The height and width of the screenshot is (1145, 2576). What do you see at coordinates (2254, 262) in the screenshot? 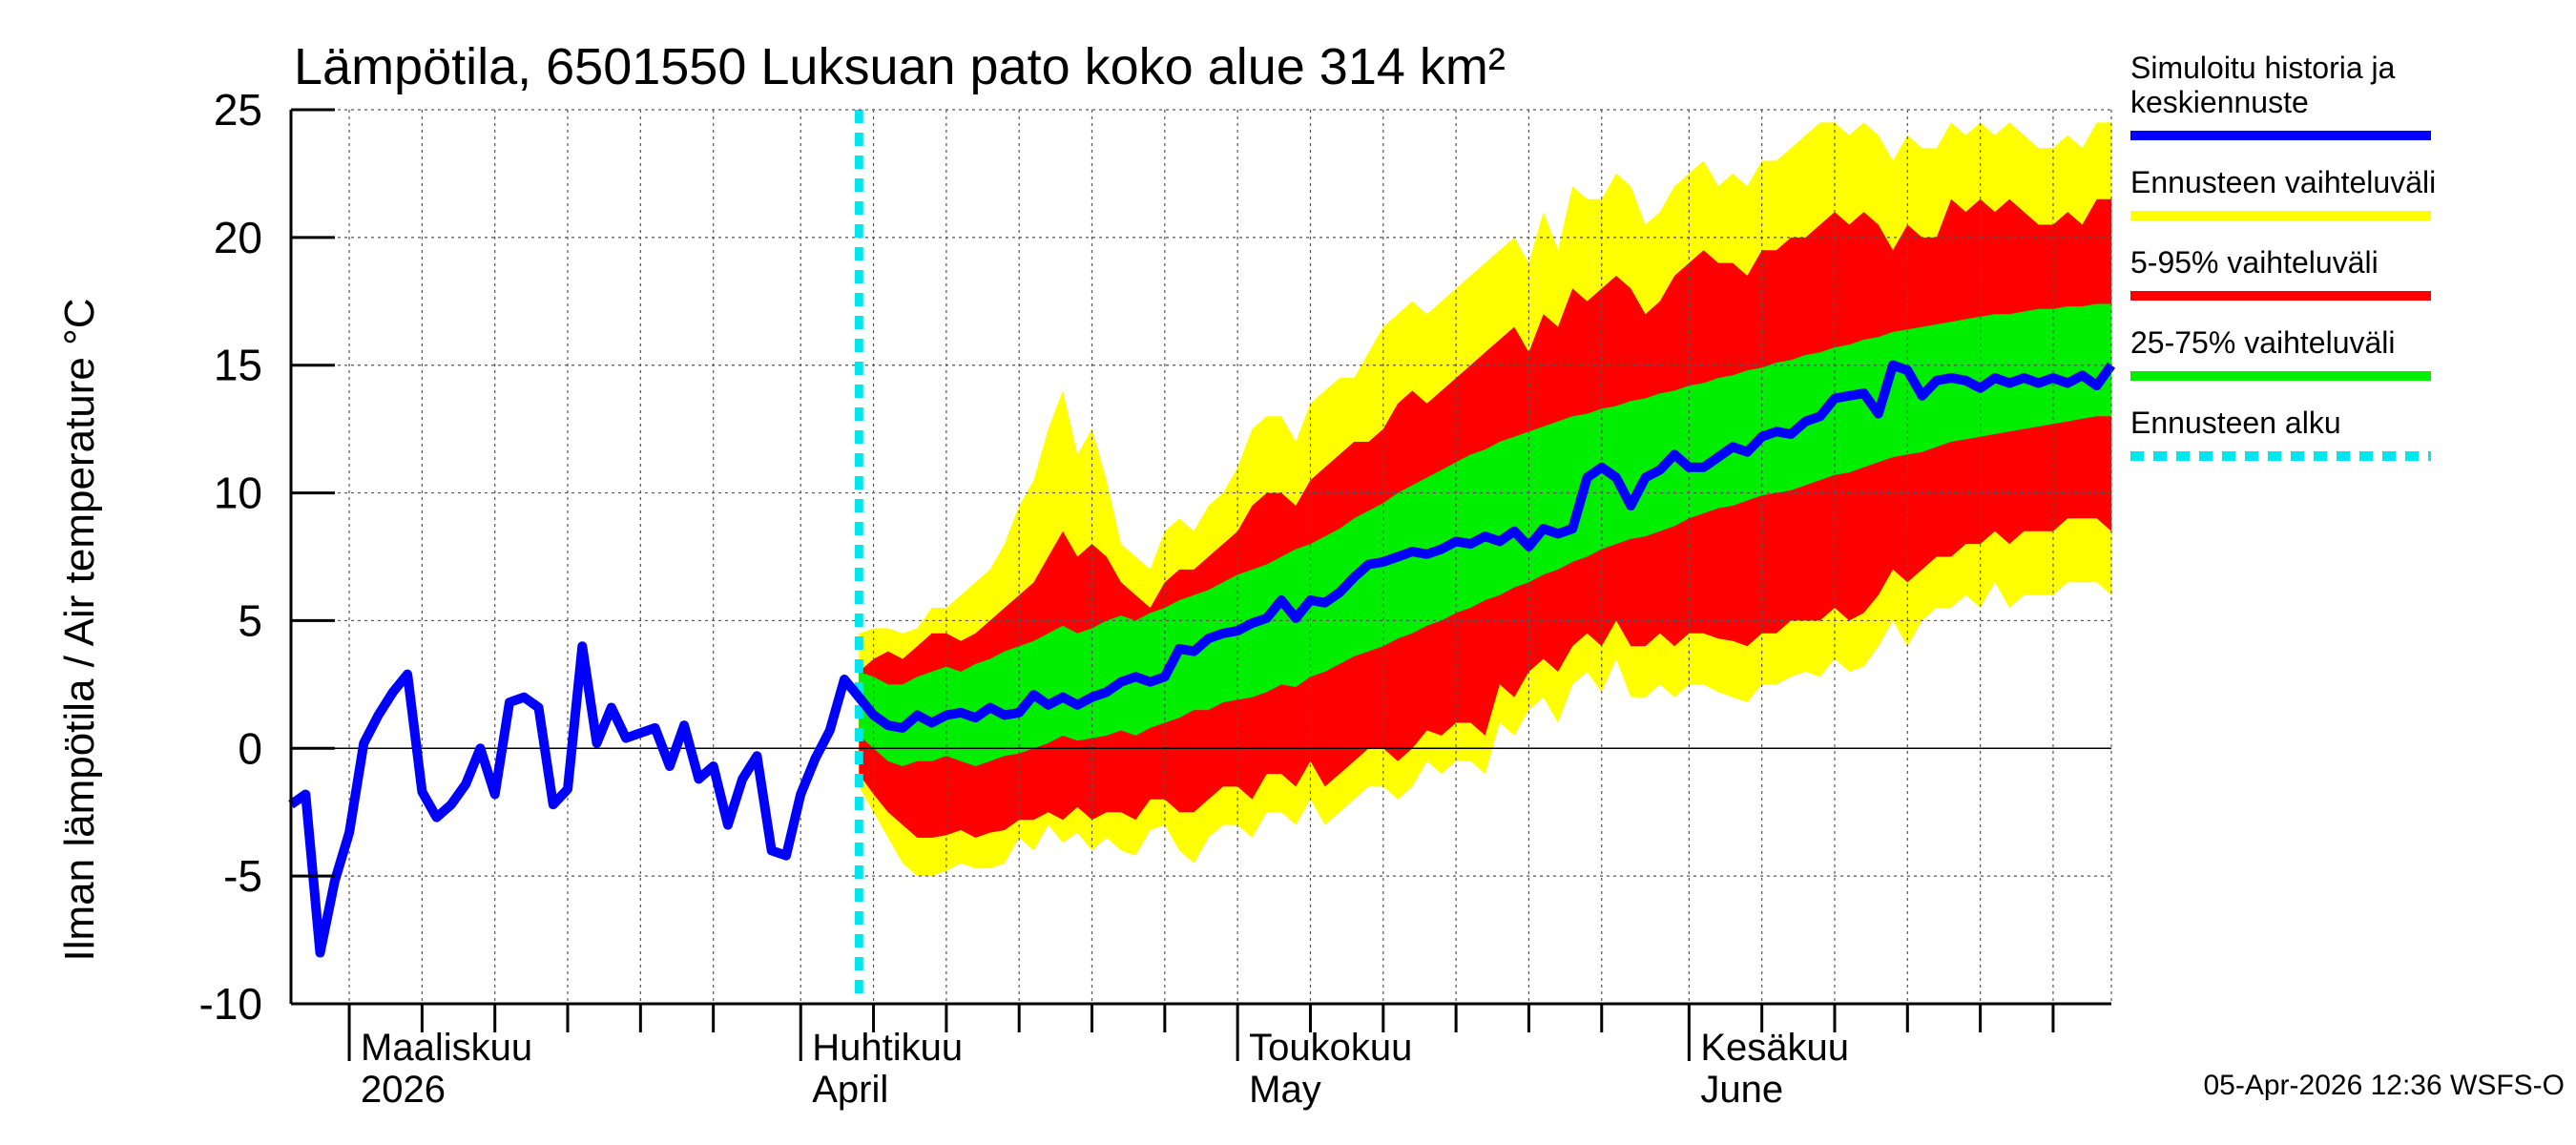
I see `legend-label: 5-95% vaihteluväli` at bounding box center [2254, 262].